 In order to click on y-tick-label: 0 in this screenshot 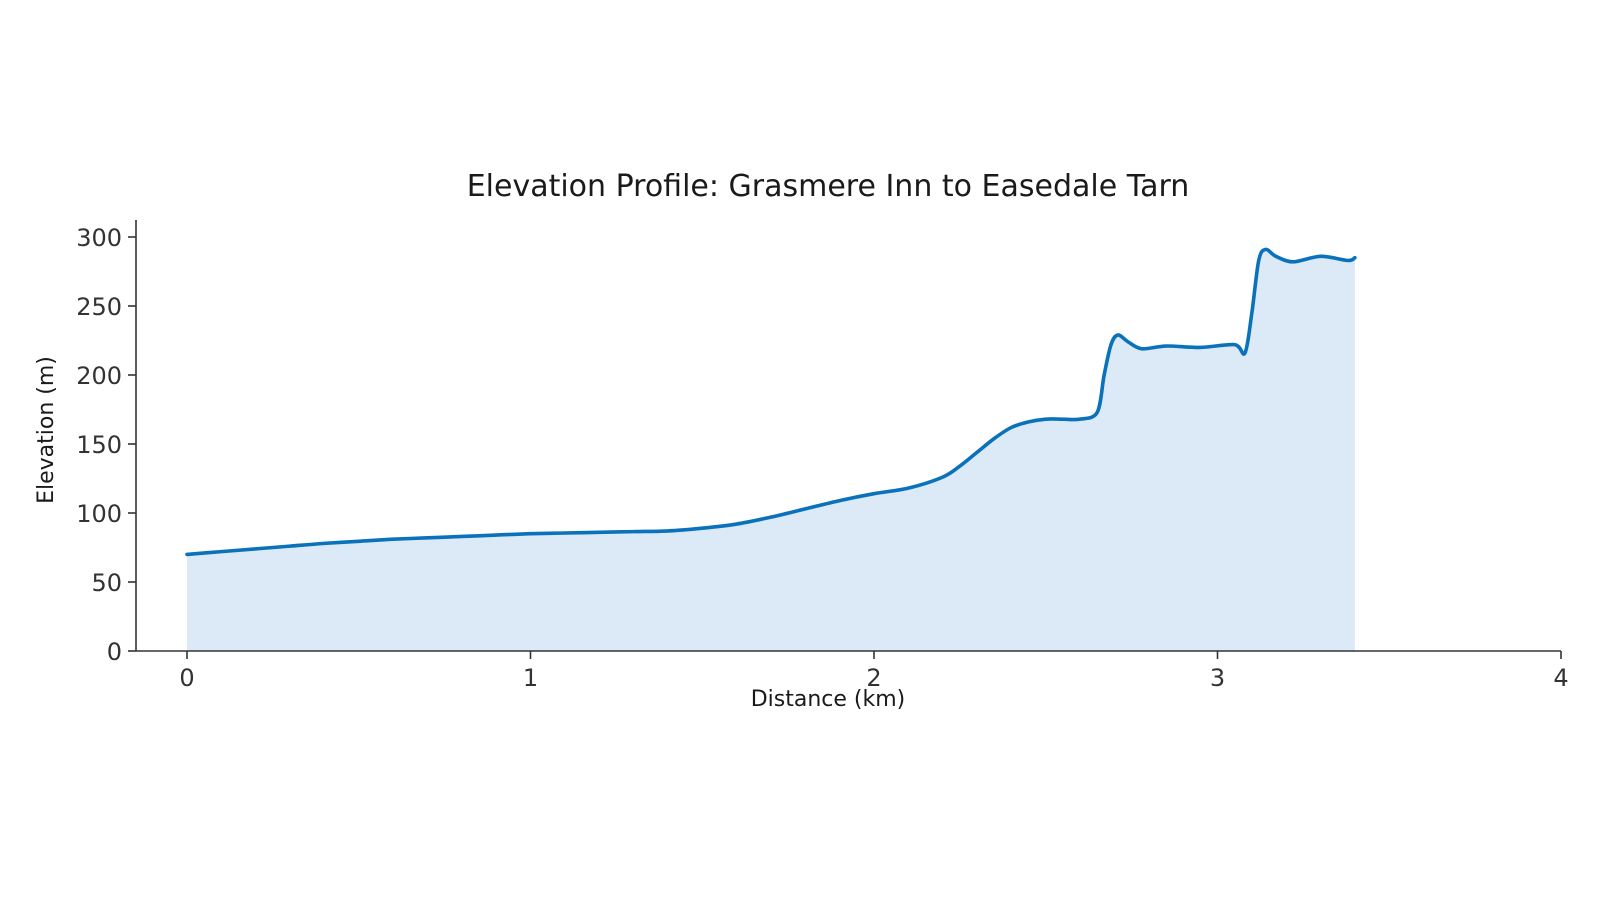, I will do `click(114, 652)`.